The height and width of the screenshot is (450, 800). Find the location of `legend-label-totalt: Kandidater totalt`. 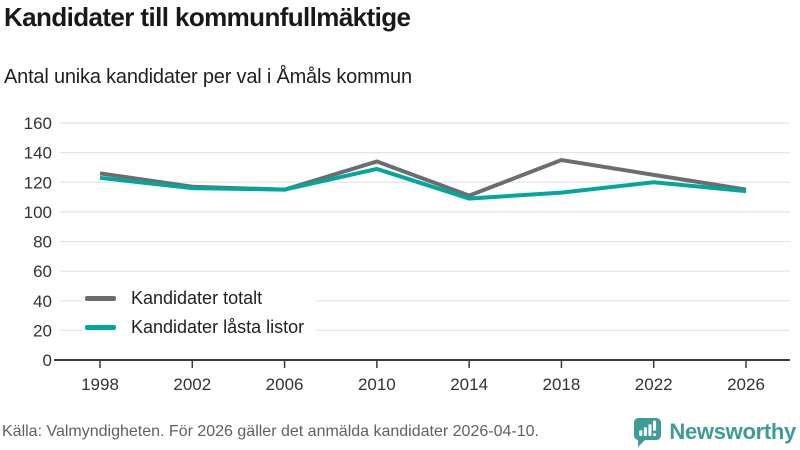

legend-label-totalt: Kandidater totalt is located at coordinates (197, 298).